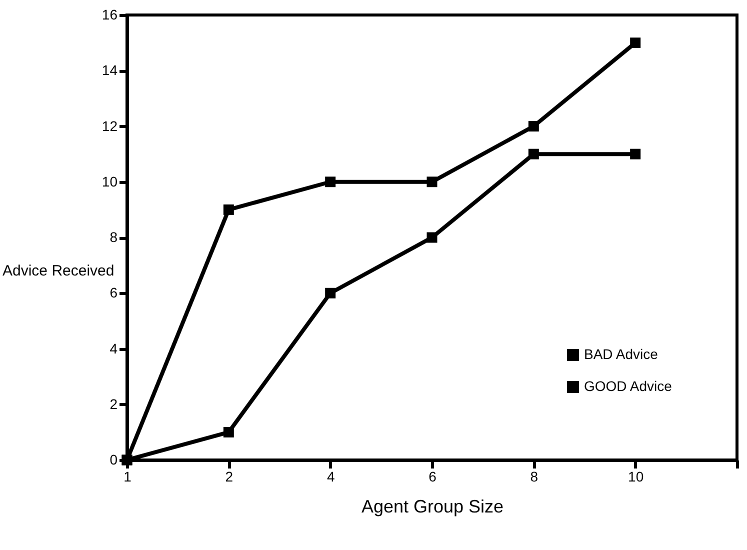 The height and width of the screenshot is (550, 747). I want to click on y-tick-label: 10, so click(110, 181).